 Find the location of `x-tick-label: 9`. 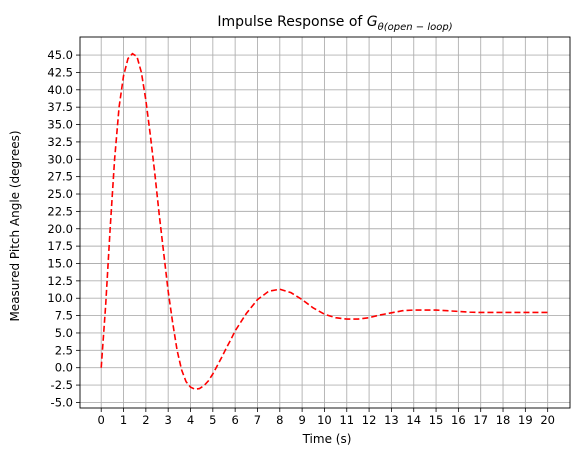

x-tick-label: 9 is located at coordinates (301, 420).